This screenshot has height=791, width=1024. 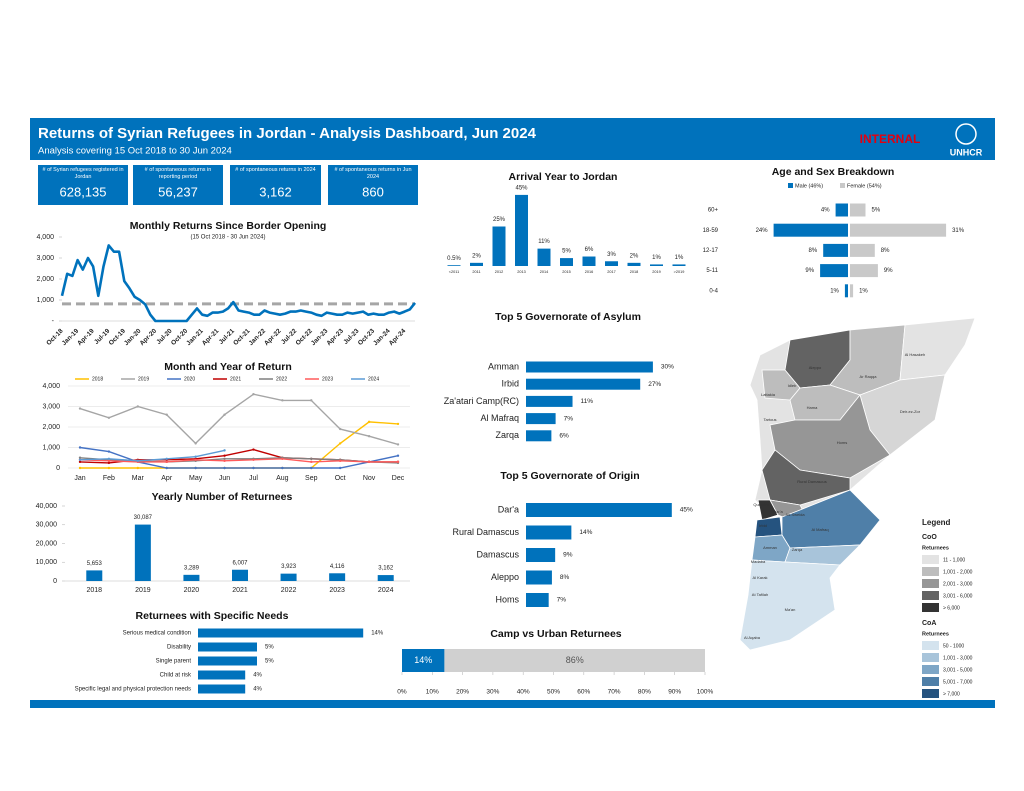 I want to click on bar-value-label: 30,087, so click(x=143, y=518).